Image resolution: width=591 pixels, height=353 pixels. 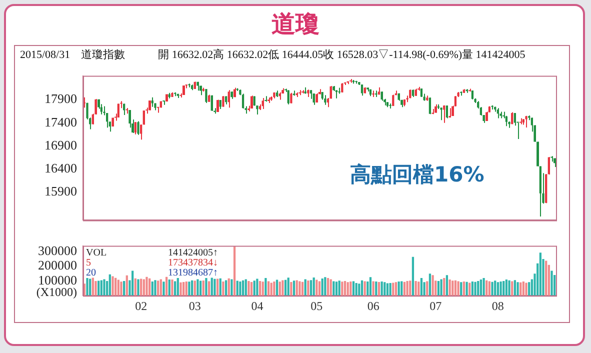 What do you see at coordinates (152, 272) in the screenshot?
I see `text: 20 131984687↑` at bounding box center [152, 272].